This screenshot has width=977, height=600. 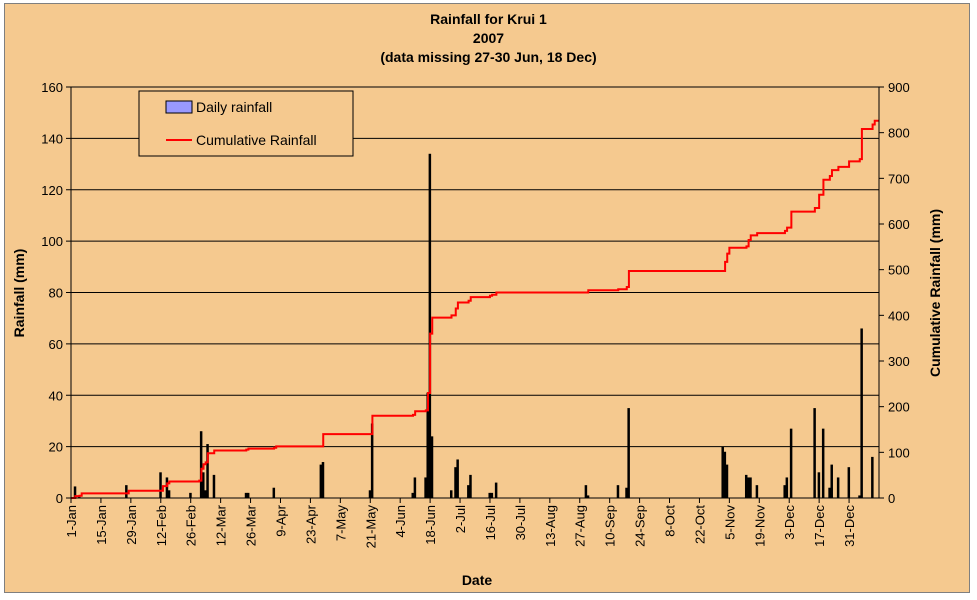 I want to click on y-tick-label: 80, so click(x=56, y=293).